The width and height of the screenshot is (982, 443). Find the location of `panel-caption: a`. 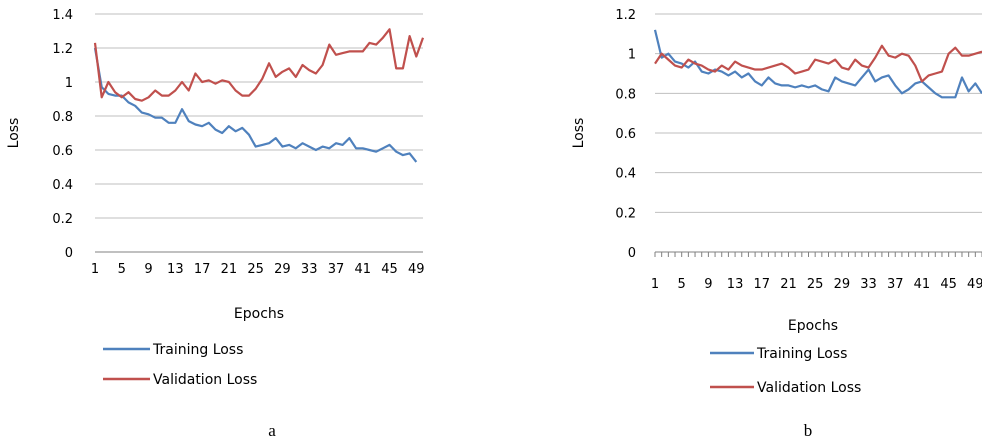

panel-caption: a is located at coordinates (272, 430).